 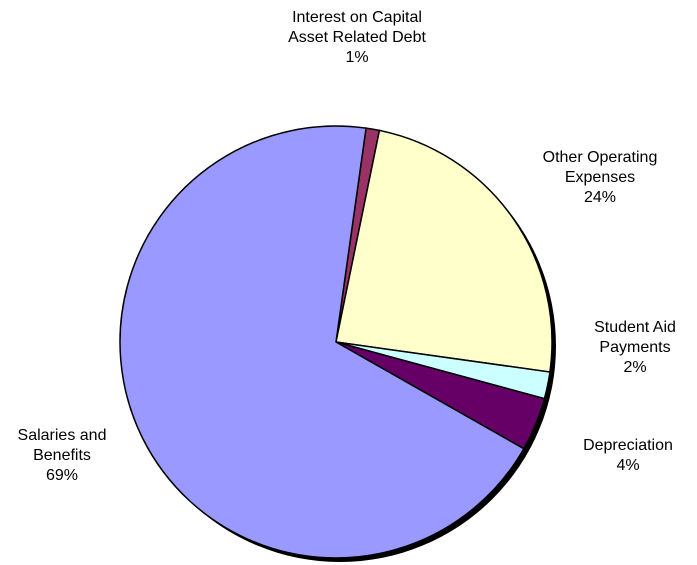 What do you see at coordinates (628, 456) in the screenshot?
I see `slice-label: Depreciation 4%` at bounding box center [628, 456].